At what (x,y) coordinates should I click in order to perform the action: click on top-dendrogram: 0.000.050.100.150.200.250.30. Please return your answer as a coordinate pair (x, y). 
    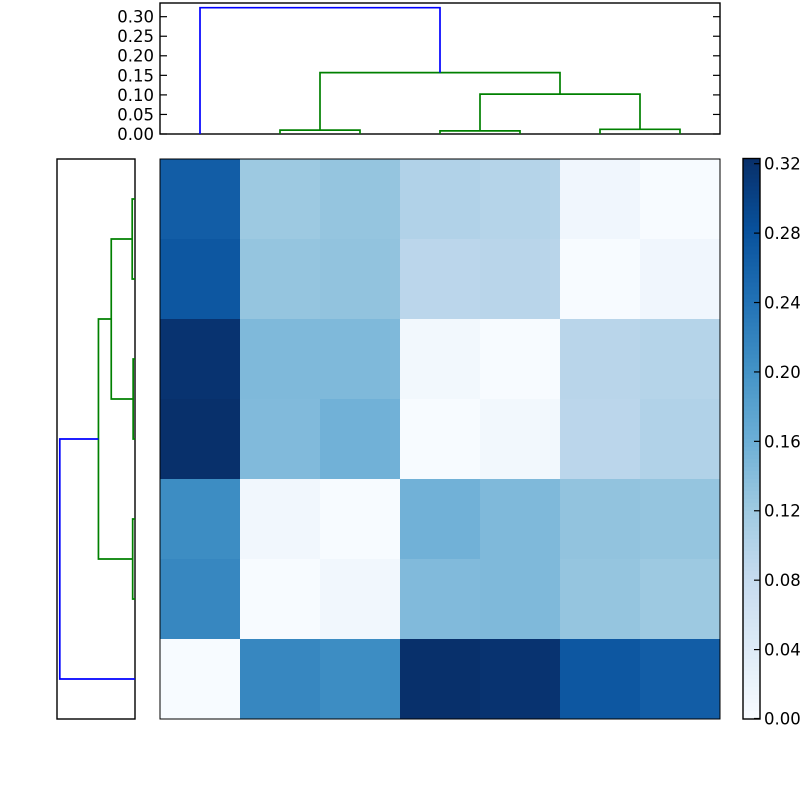
    Looking at the image, I should click on (419, 73).